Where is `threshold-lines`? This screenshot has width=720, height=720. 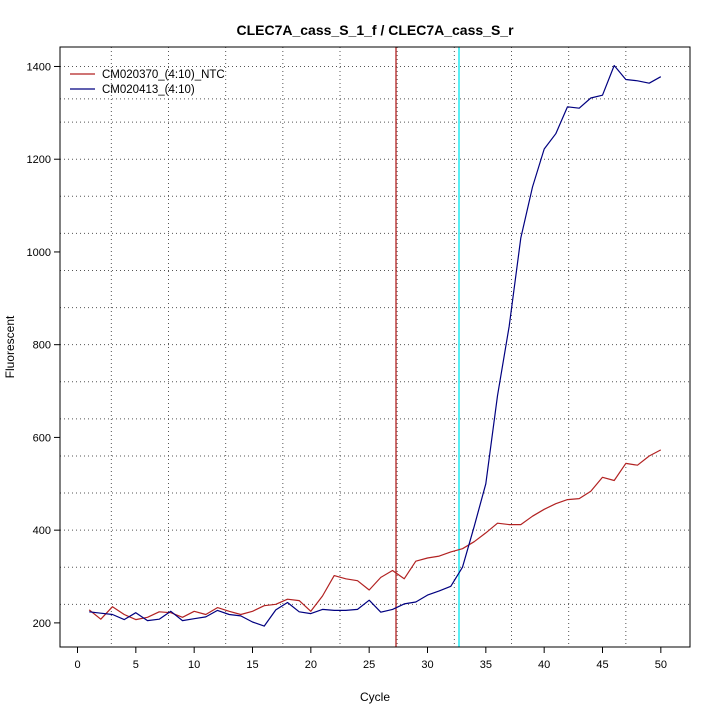
threshold-lines is located at coordinates (427, 347).